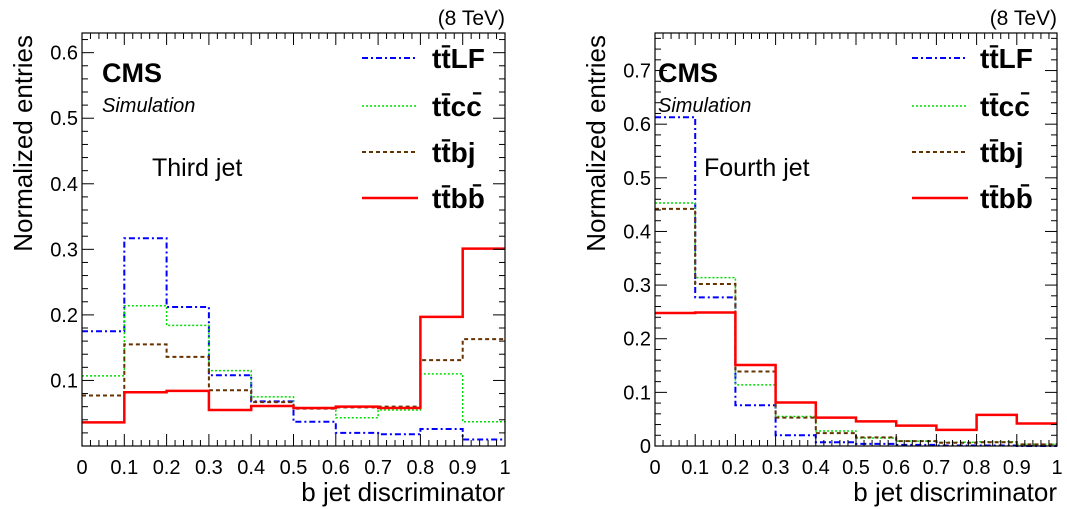 The image size is (1067, 509). What do you see at coordinates (197, 168) in the screenshot?
I see `jet-annotation: Third jet` at bounding box center [197, 168].